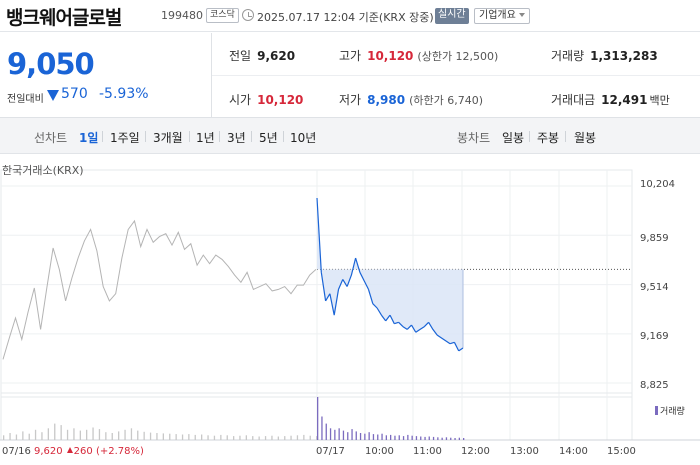 This screenshot has height=465, width=700. What do you see at coordinates (657, 184) in the screenshot?
I see `y-tick-label: 10,204` at bounding box center [657, 184].